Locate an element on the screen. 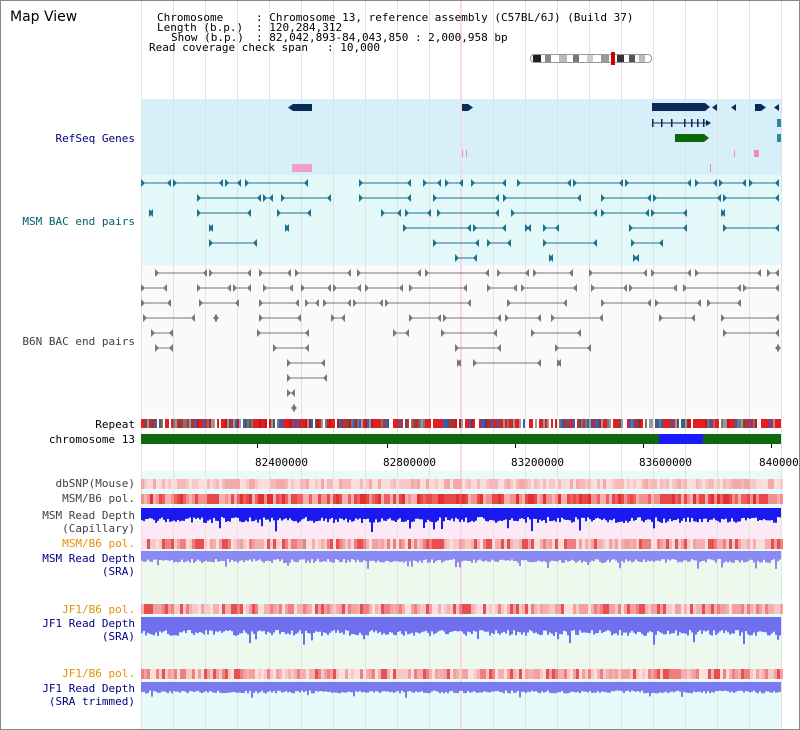 Image resolution: width=800 pixels, height=730 pixels. chromosome-ideogram is located at coordinates (591, 58).